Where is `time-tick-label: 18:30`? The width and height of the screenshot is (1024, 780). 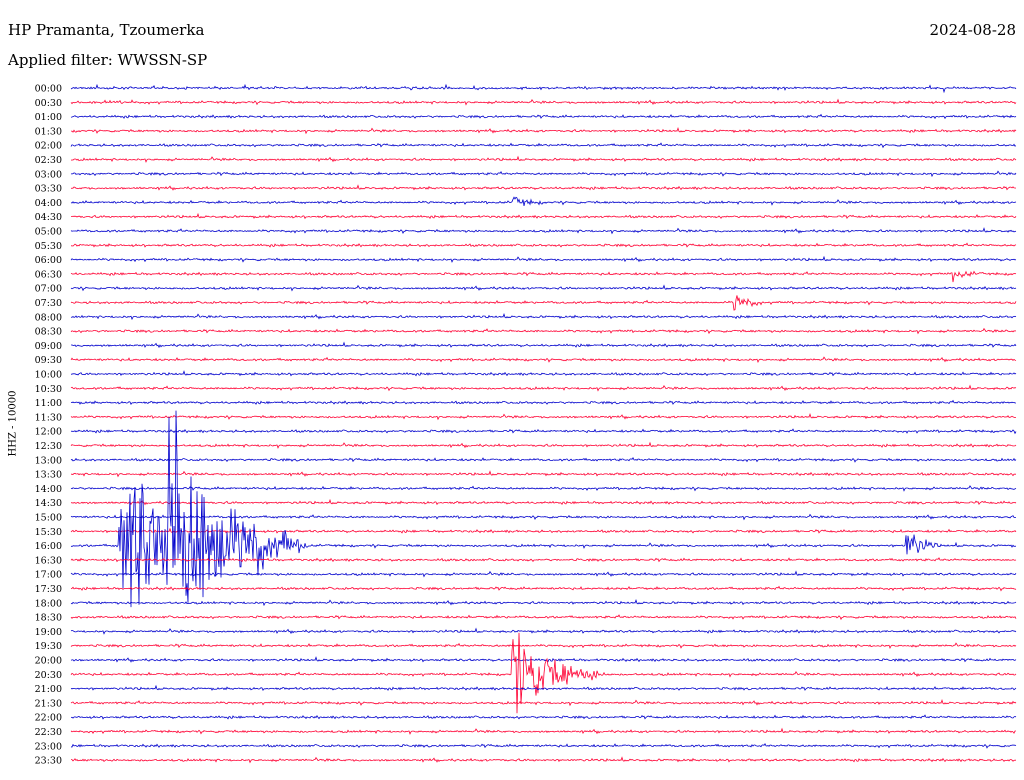
time-tick-label: 18:30 is located at coordinates (48, 618).